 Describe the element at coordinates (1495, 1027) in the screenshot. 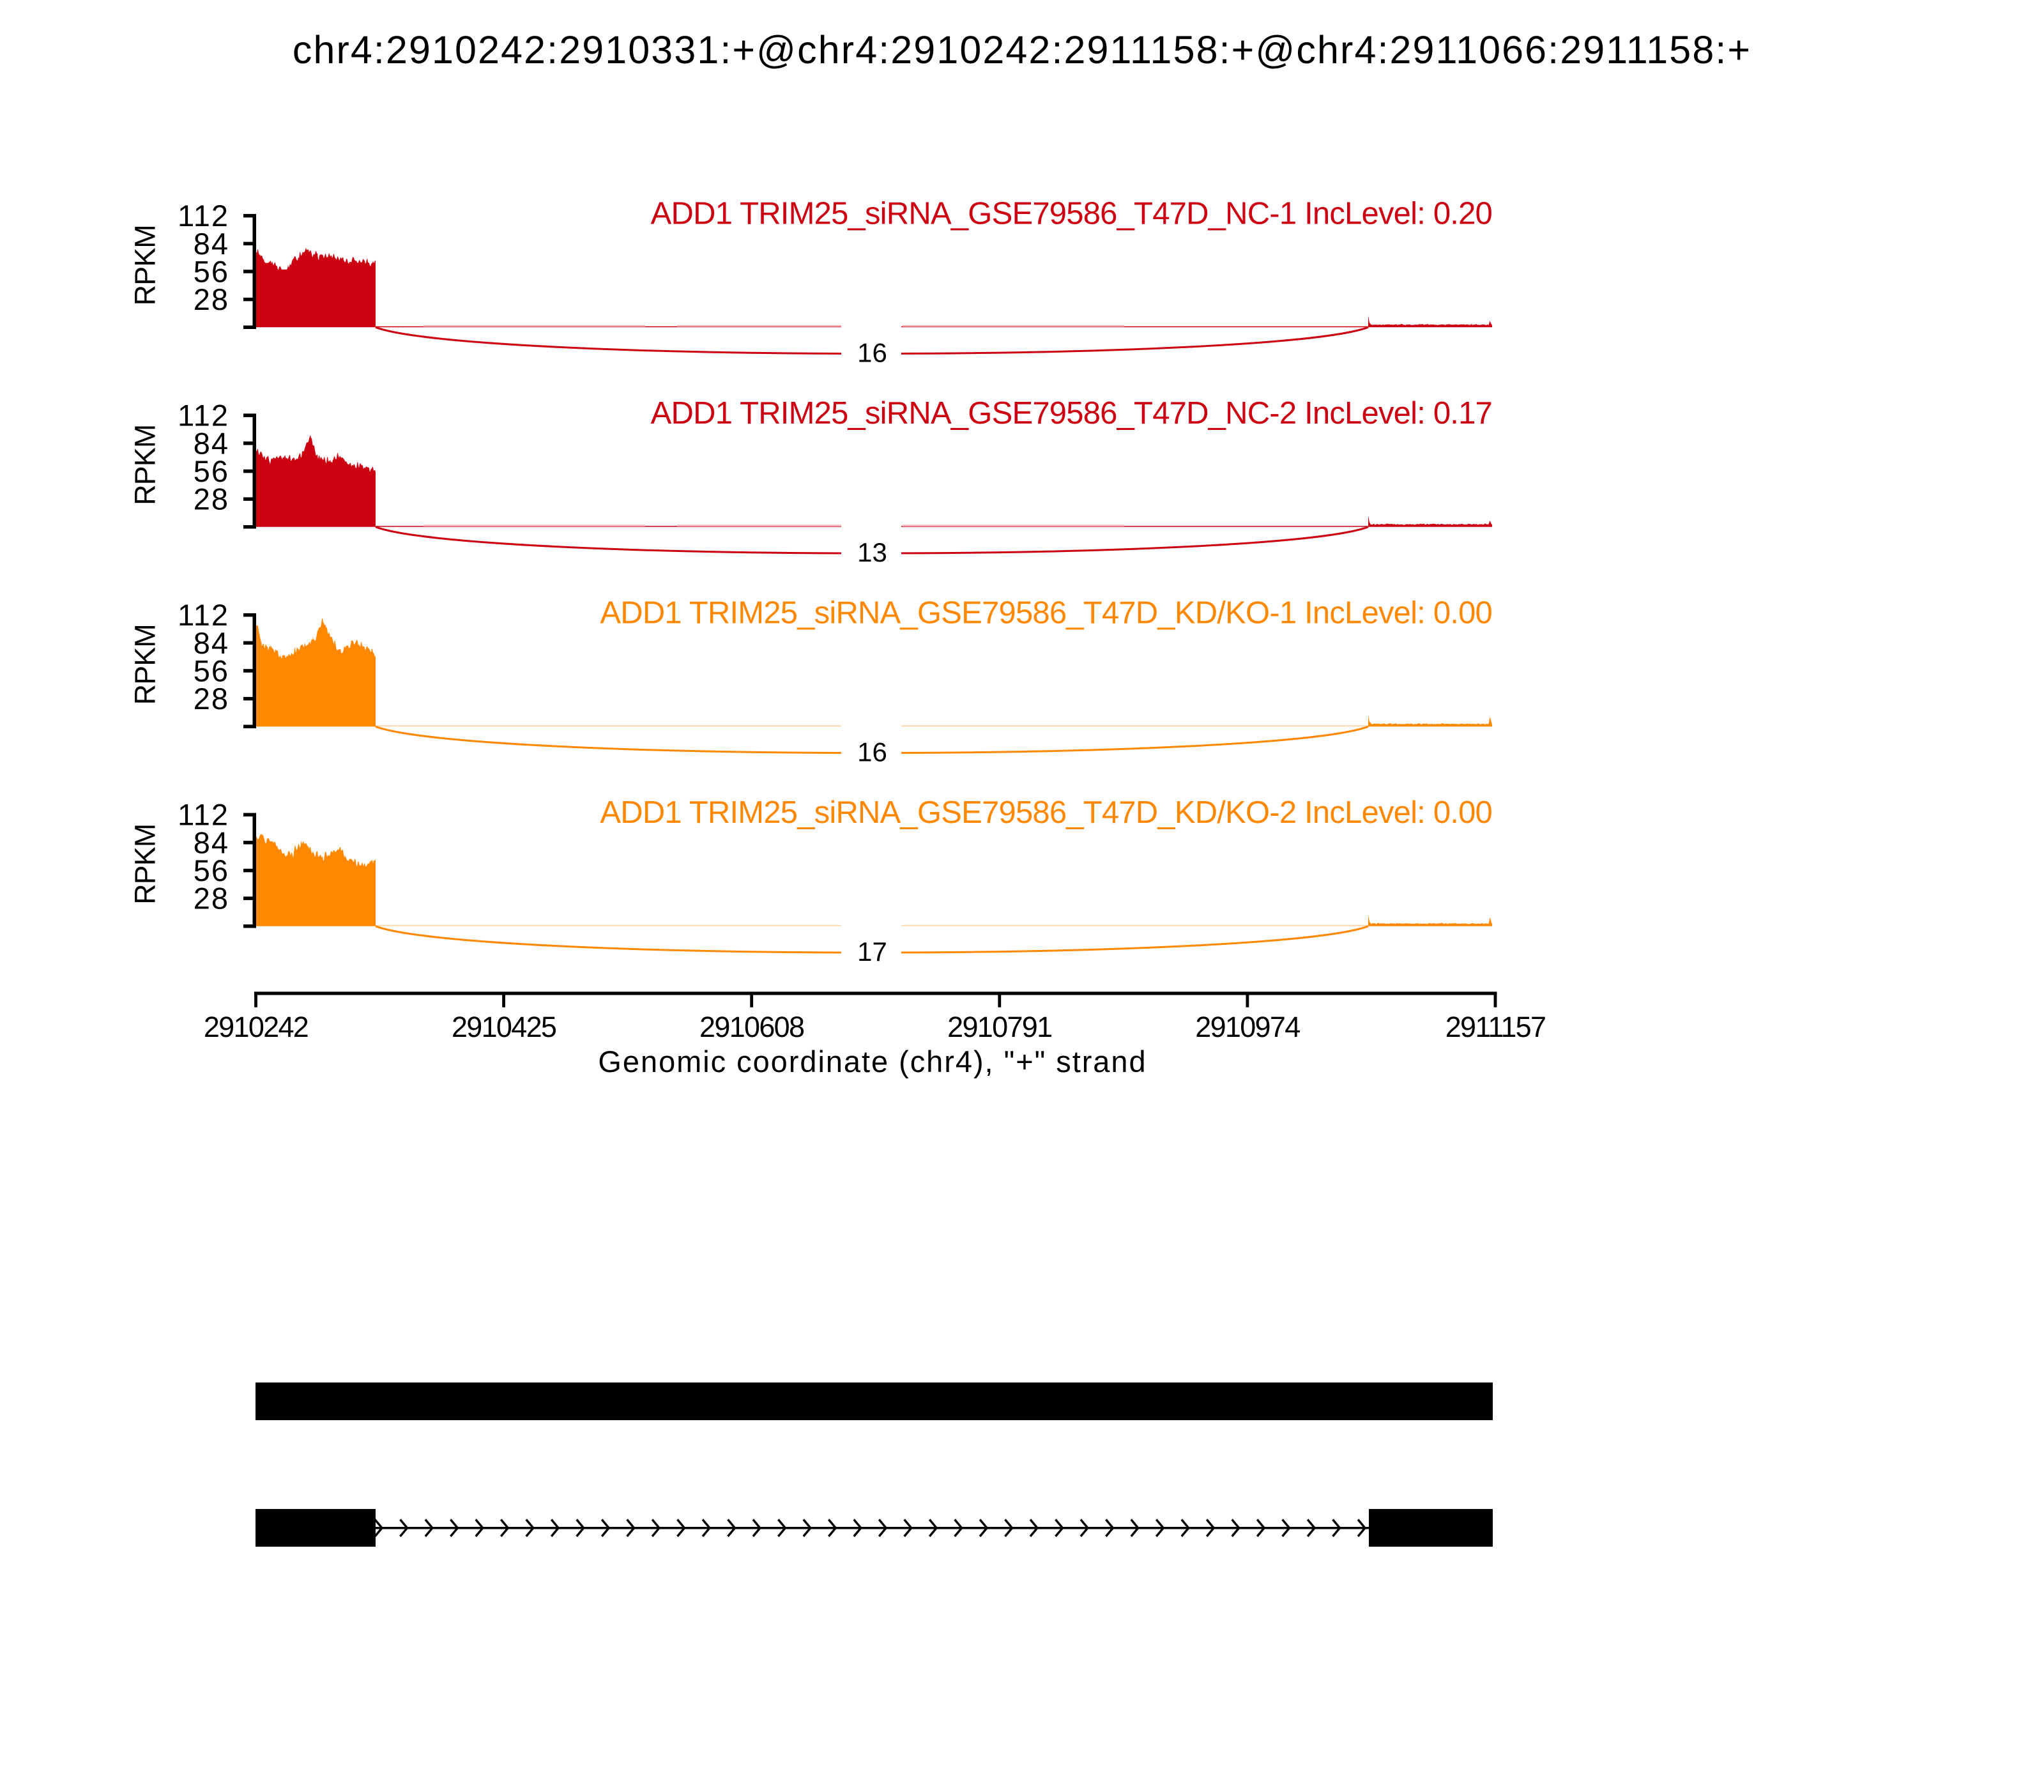

I see `svg-text: 2911157` at that location.